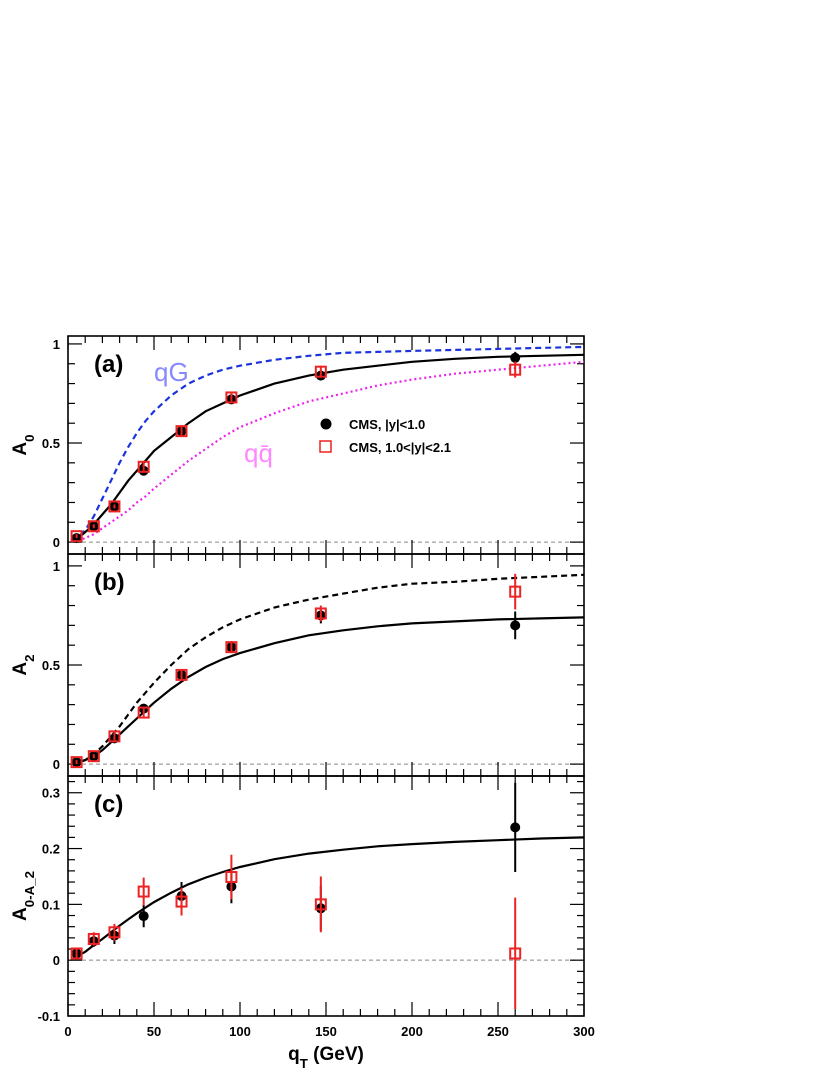  Describe the element at coordinates (154, 1031) in the screenshot. I see `x-tick-label: 50` at that location.